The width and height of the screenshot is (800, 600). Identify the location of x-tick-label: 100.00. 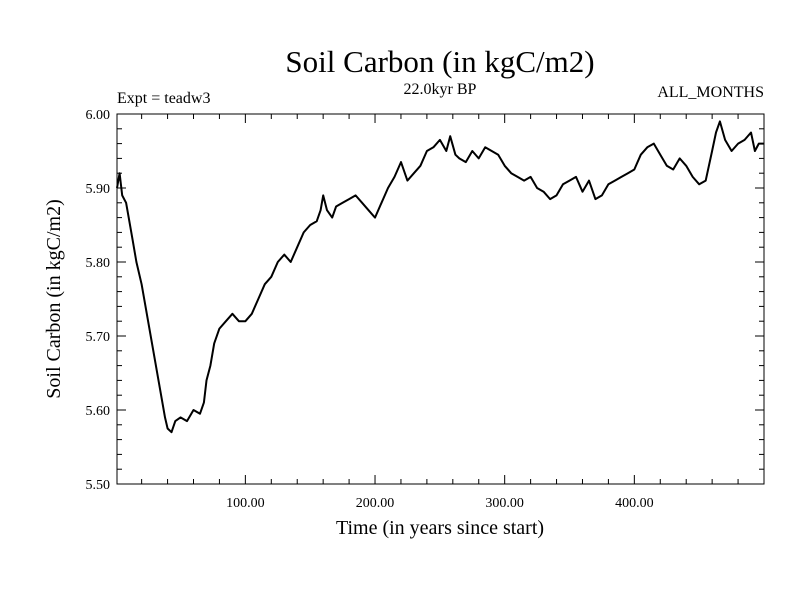
(245, 503).